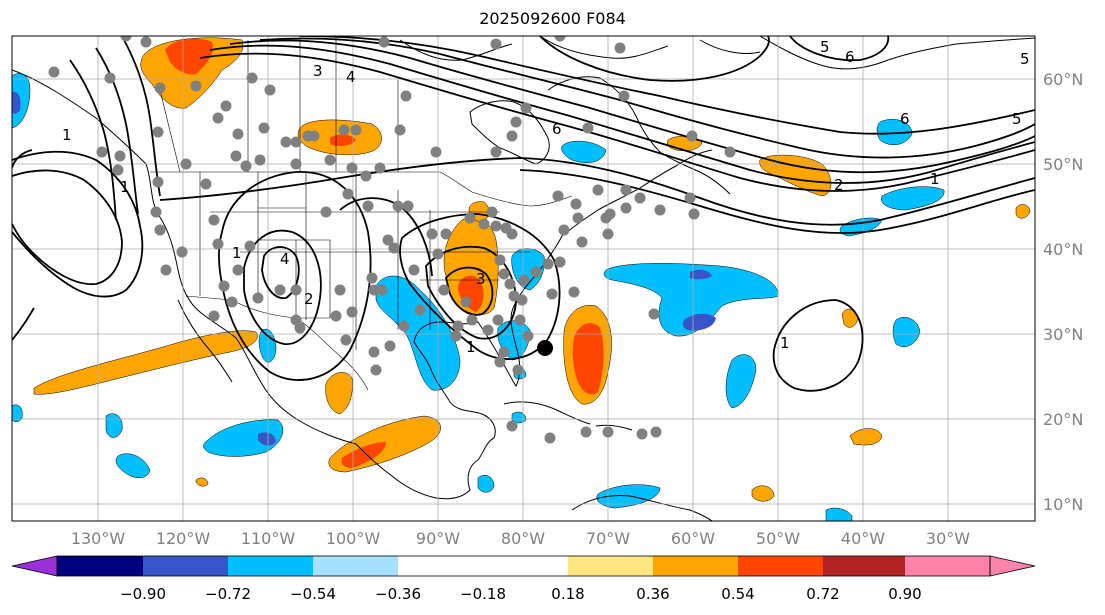 The width and height of the screenshot is (1105, 615). Describe the element at coordinates (795, 175) in the screenshot. I see `warm-anomaly-newfoundland` at that location.